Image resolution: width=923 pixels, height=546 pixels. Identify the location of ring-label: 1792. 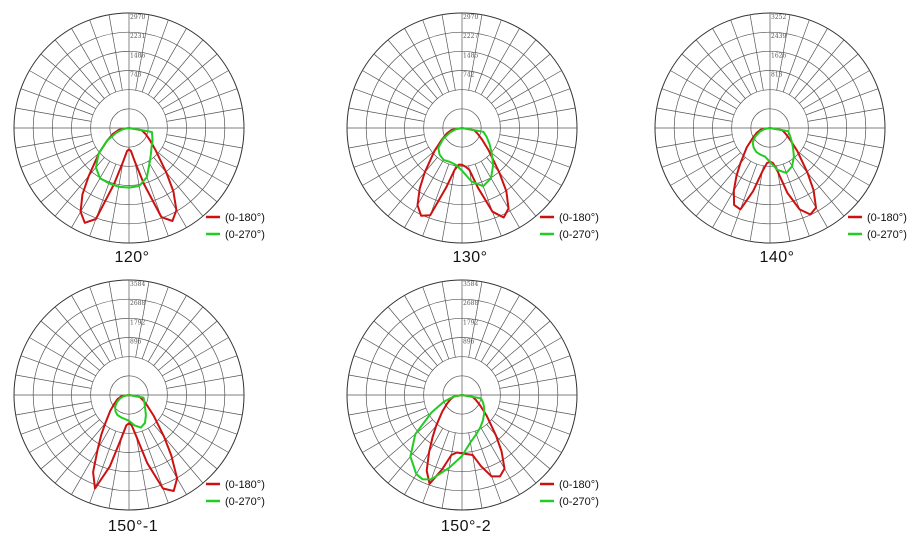
(470, 322).